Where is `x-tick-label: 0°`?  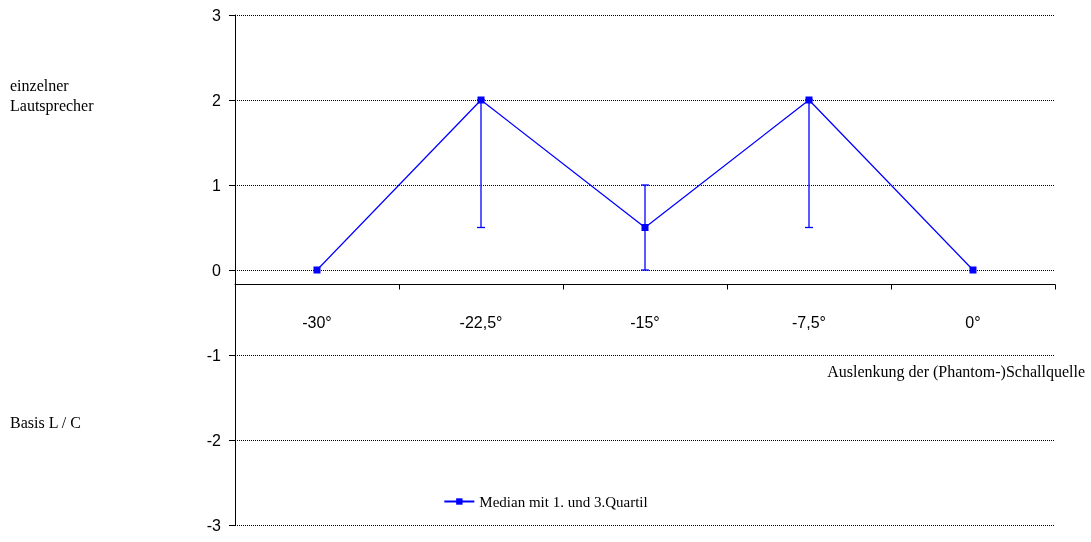
x-tick-label: 0° is located at coordinates (973, 322).